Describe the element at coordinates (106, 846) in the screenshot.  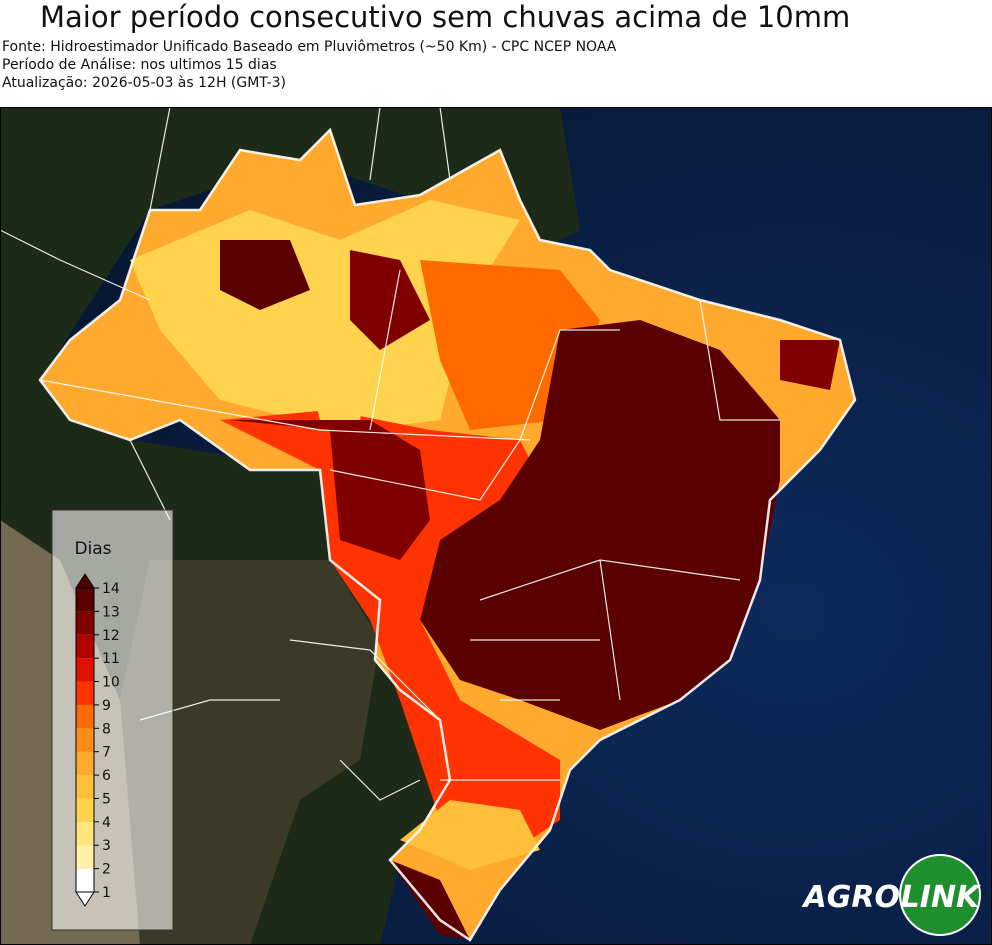
I see `colorbar-tick-label: 3` at that location.